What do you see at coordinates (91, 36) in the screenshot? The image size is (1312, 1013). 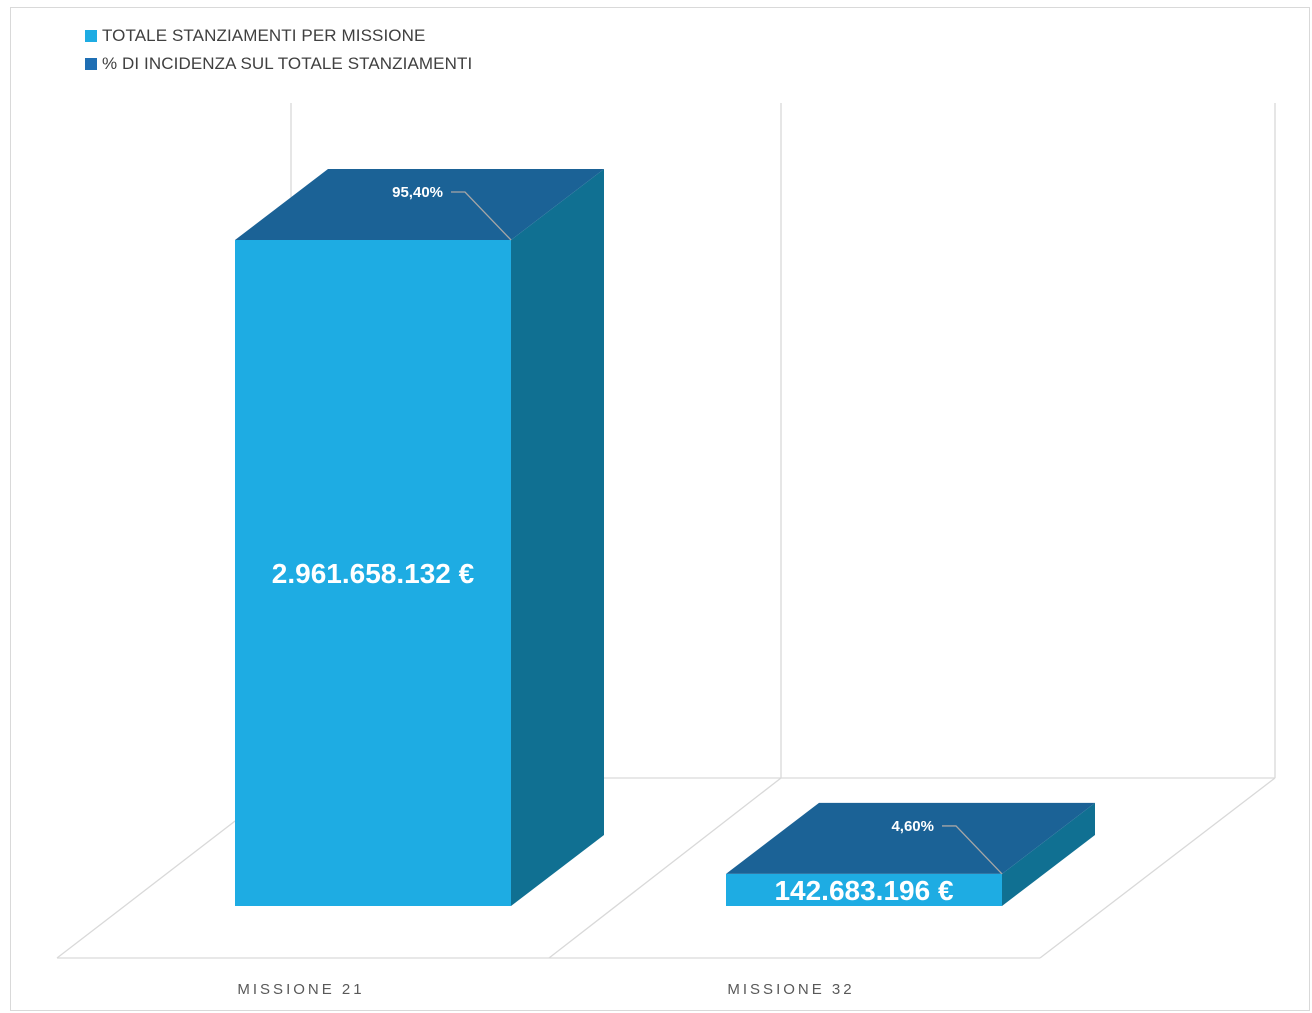 I see `legend-swatch-totale` at bounding box center [91, 36].